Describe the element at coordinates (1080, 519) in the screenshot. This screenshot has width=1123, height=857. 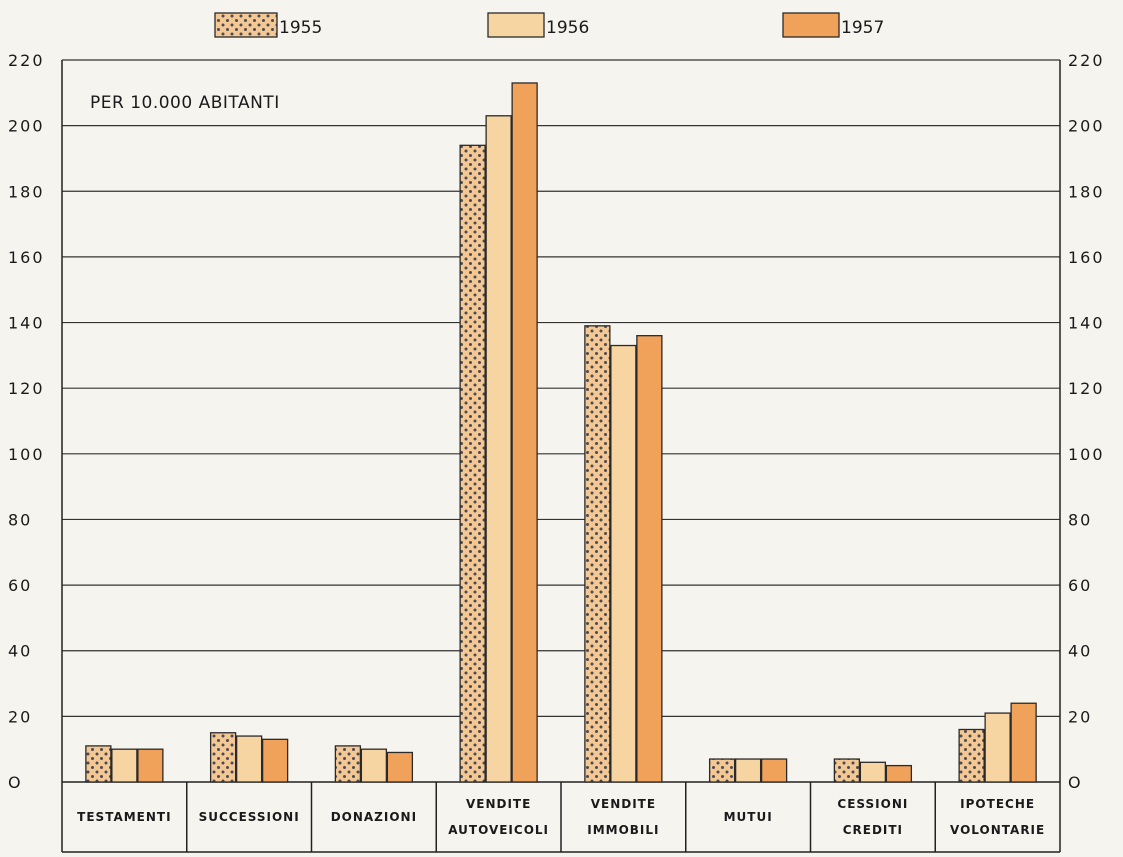
I see `y-tick-label-right: 80` at that location.